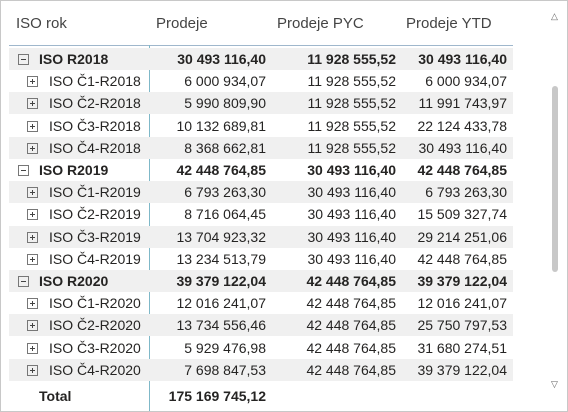 The image size is (568, 412). Describe the element at coordinates (95, 192) in the screenshot. I see `row-label: ISO Č1-R2019` at that location.